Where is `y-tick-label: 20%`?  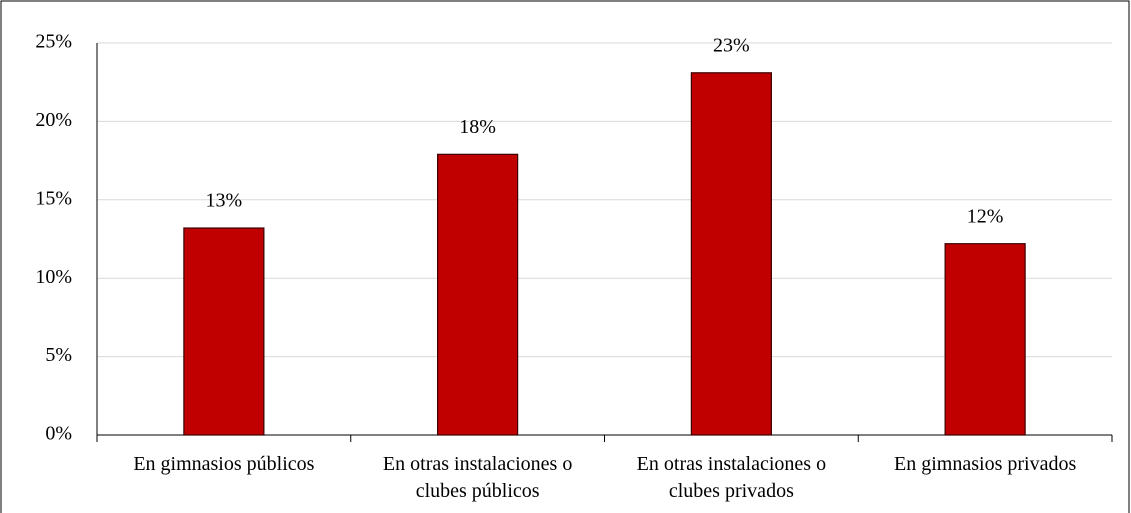 y-tick-label: 20% is located at coordinates (53, 120).